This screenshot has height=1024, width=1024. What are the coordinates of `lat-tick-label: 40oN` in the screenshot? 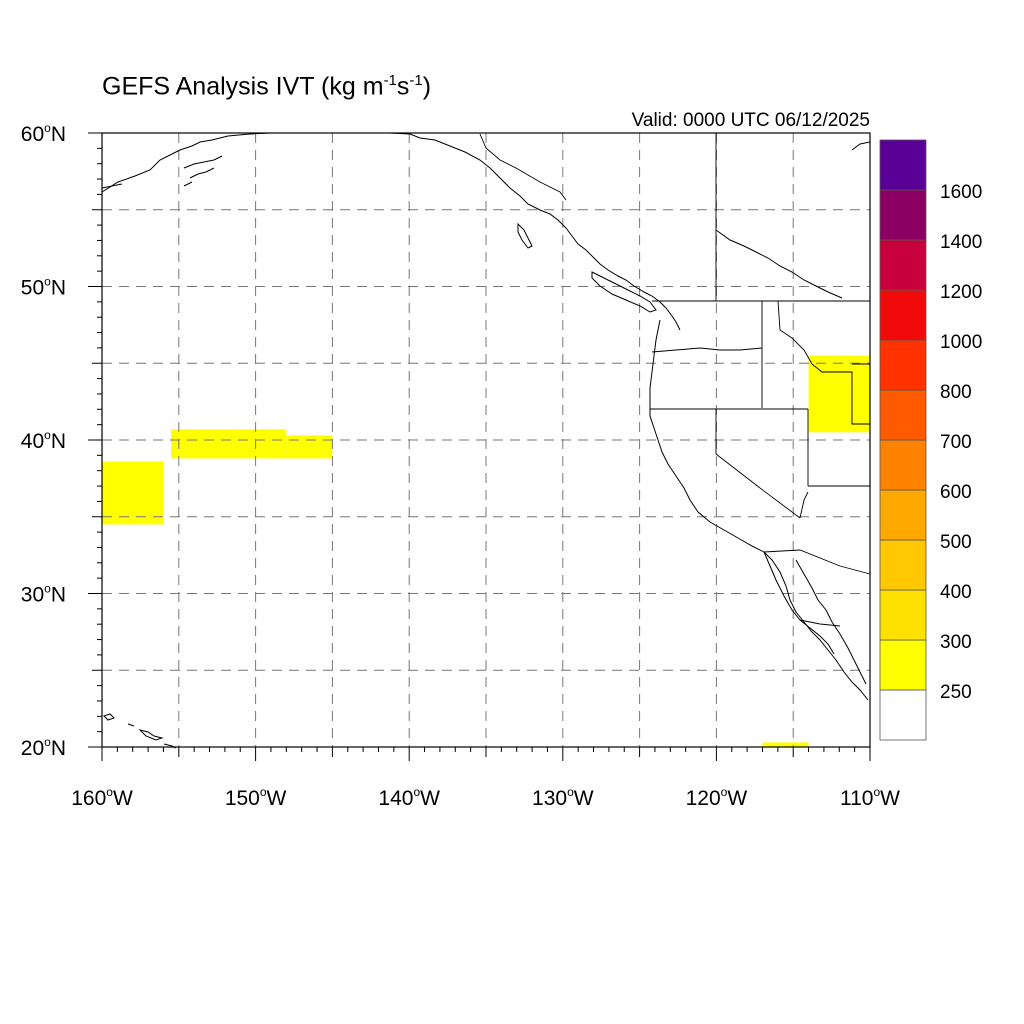 It's located at (43, 440).